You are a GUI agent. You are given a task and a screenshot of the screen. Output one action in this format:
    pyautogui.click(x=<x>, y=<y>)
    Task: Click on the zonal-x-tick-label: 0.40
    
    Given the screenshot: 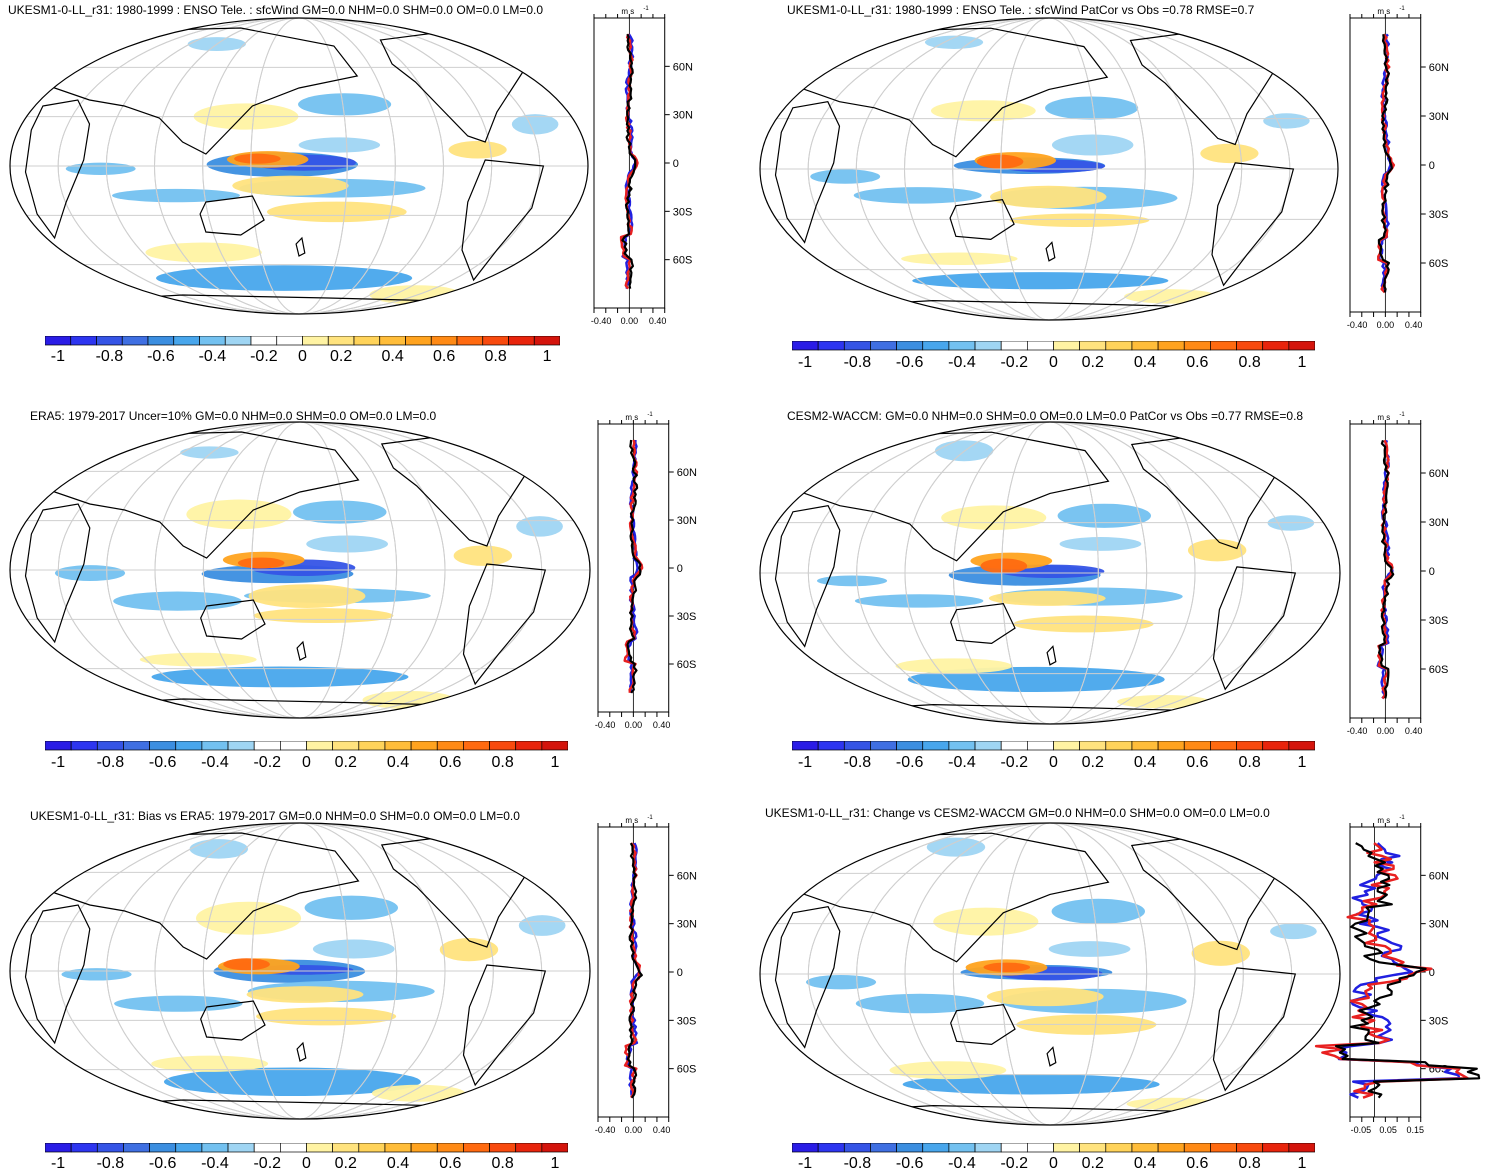 What is the action you would take?
    pyautogui.click(x=662, y=1130)
    